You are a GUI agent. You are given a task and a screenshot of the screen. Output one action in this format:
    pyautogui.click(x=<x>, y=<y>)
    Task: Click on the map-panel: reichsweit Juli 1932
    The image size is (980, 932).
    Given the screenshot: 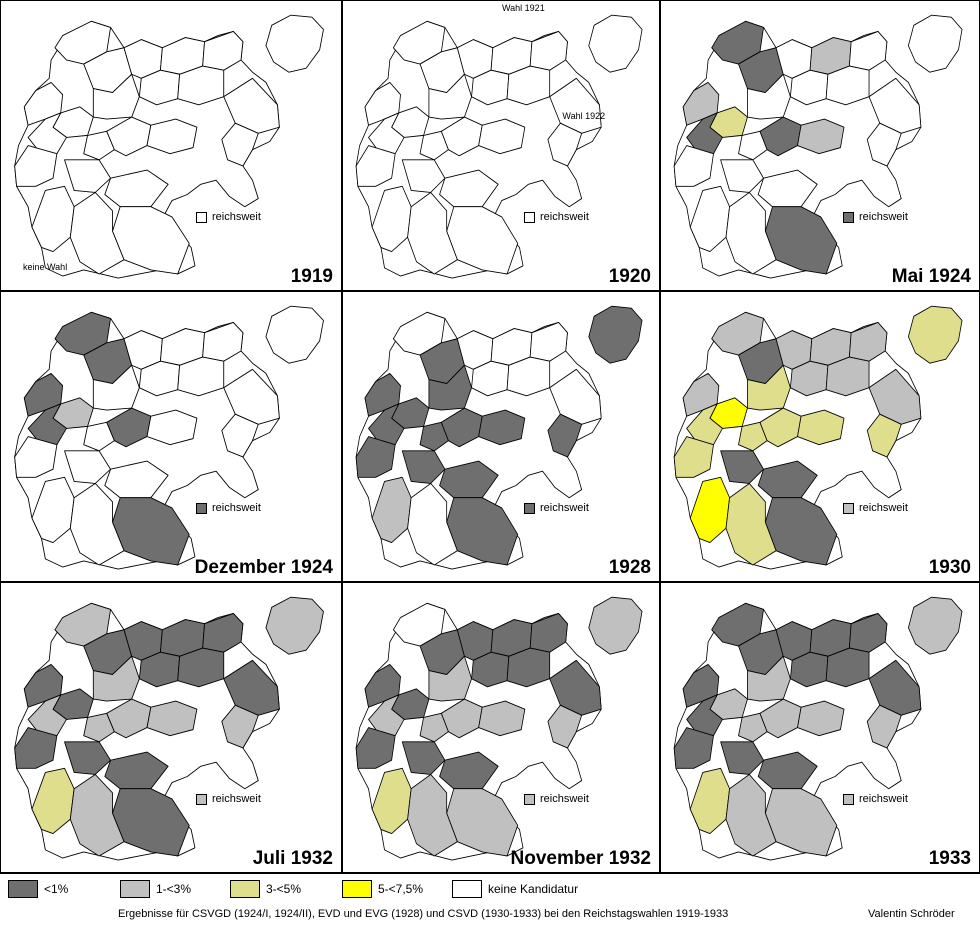 What is the action you would take?
    pyautogui.click(x=171, y=727)
    